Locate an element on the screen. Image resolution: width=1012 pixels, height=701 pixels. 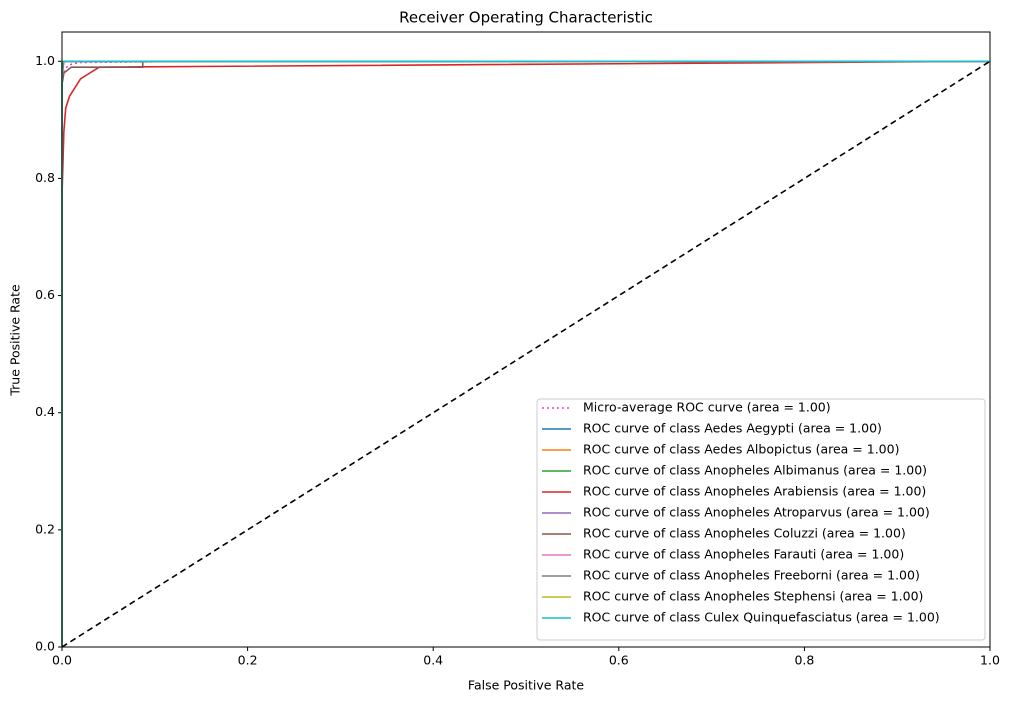
y-tick-label: 0.2 is located at coordinates (45, 528).